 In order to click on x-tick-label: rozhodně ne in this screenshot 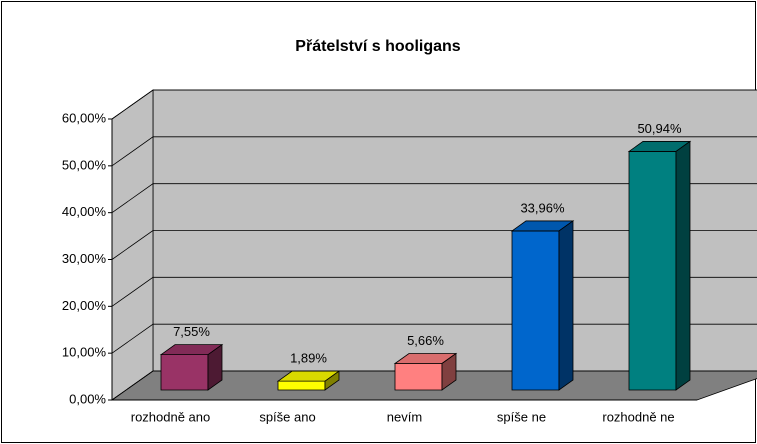, I will do `click(638, 416)`.